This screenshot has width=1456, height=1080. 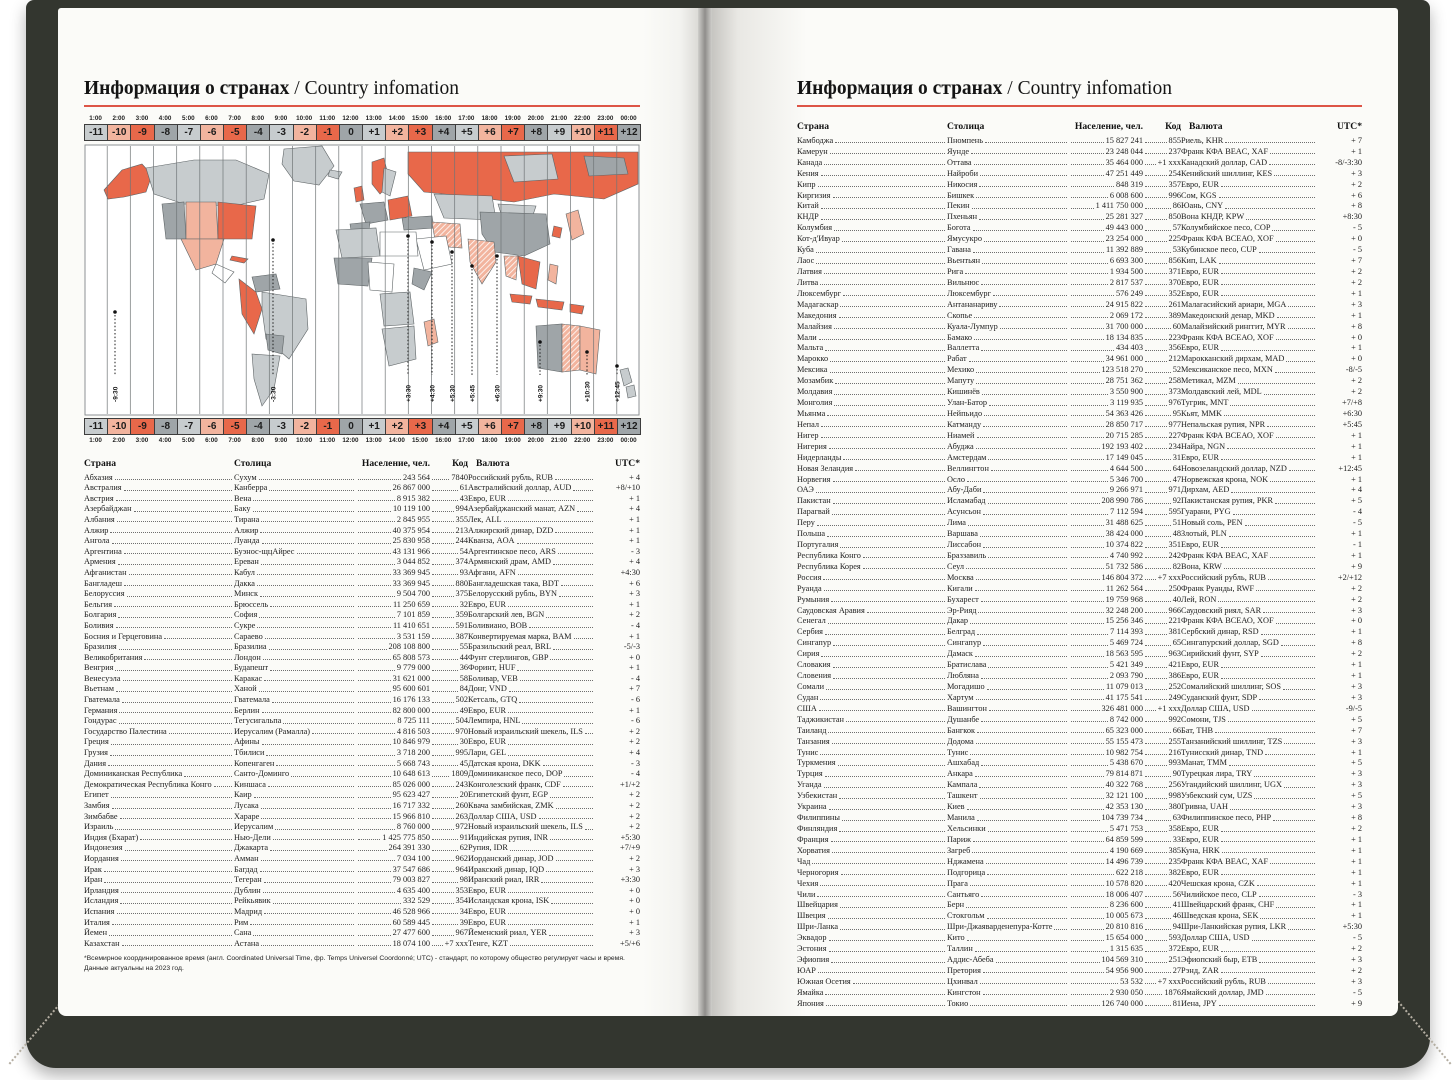 I want to click on table-row: ЮАР Претория 54 956 900 27 Рэнд, ZAR + 2, so click(x=1079, y=969).